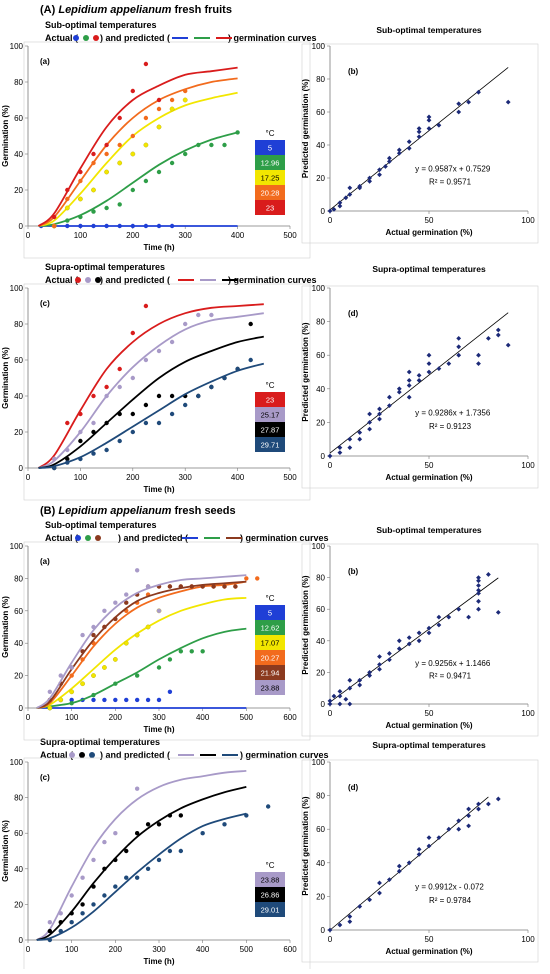 Image resolution: width=550 pixels, height=974 pixels. I want to click on chart-title: Supra-optimal temperatures, so click(429, 269).